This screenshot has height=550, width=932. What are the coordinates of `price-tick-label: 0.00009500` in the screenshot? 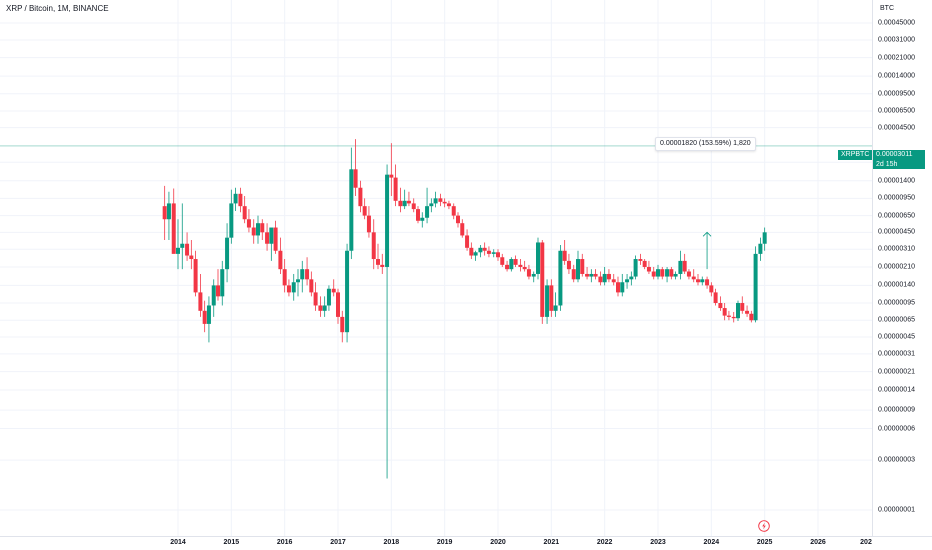 It's located at (896, 94).